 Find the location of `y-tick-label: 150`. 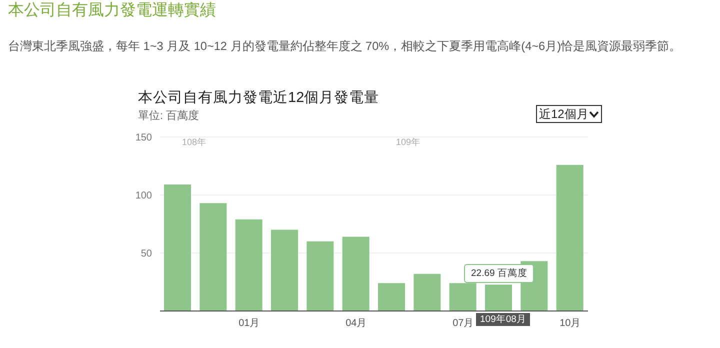

y-tick-label: 150 is located at coordinates (143, 138).